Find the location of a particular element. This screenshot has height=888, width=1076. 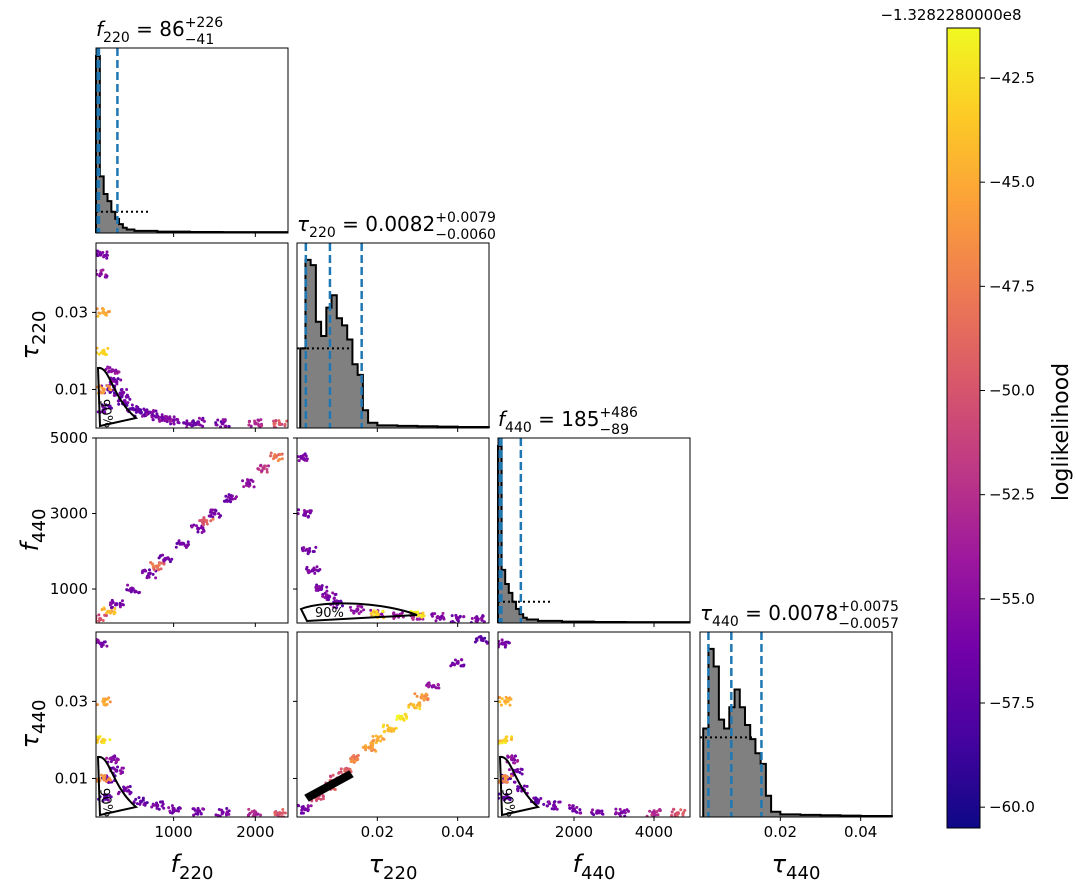

colorbar-gradient is located at coordinates (963, 428).